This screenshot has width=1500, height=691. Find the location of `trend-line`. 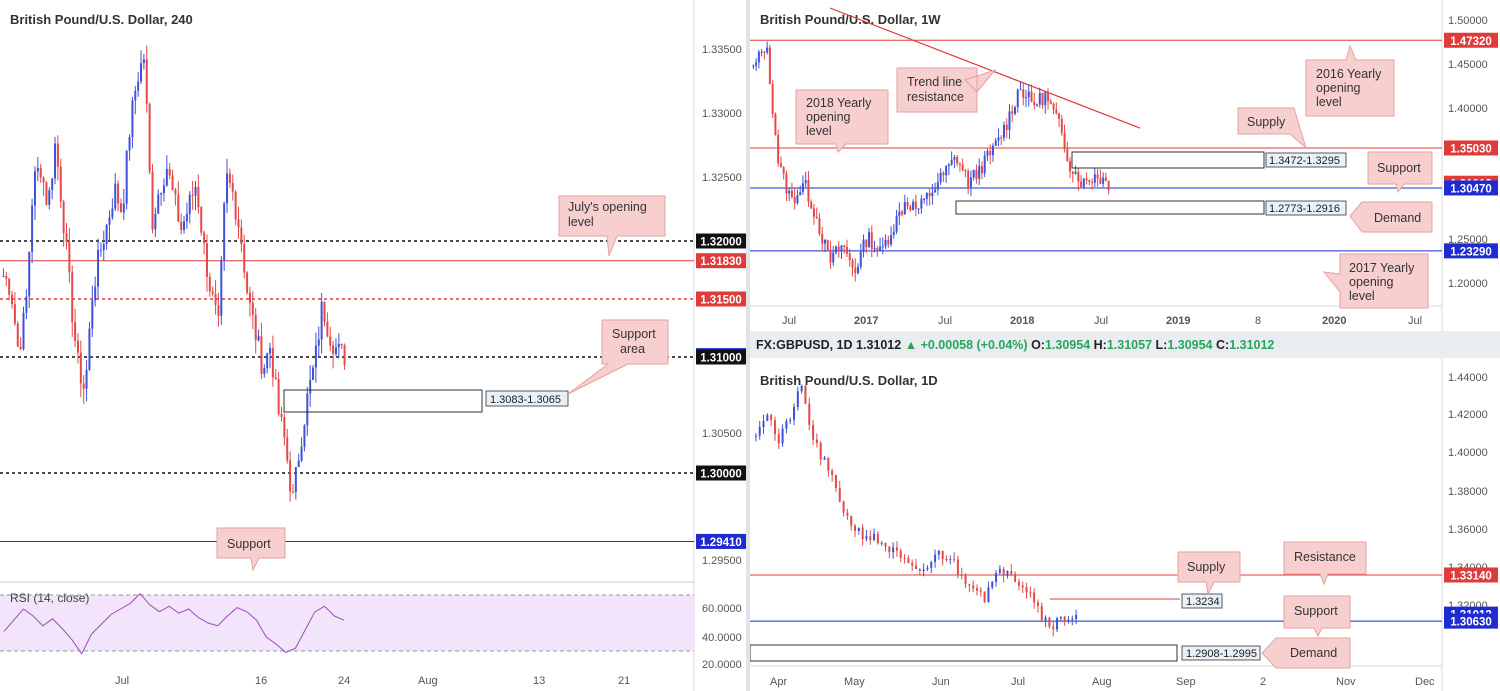

trend-line is located at coordinates (985, 68).